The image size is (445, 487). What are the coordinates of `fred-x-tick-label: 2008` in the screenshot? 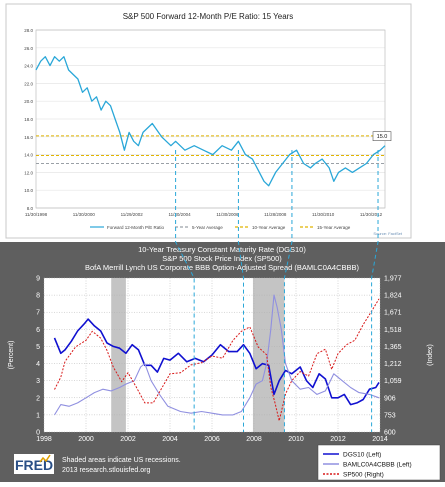 It's located at (254, 439).